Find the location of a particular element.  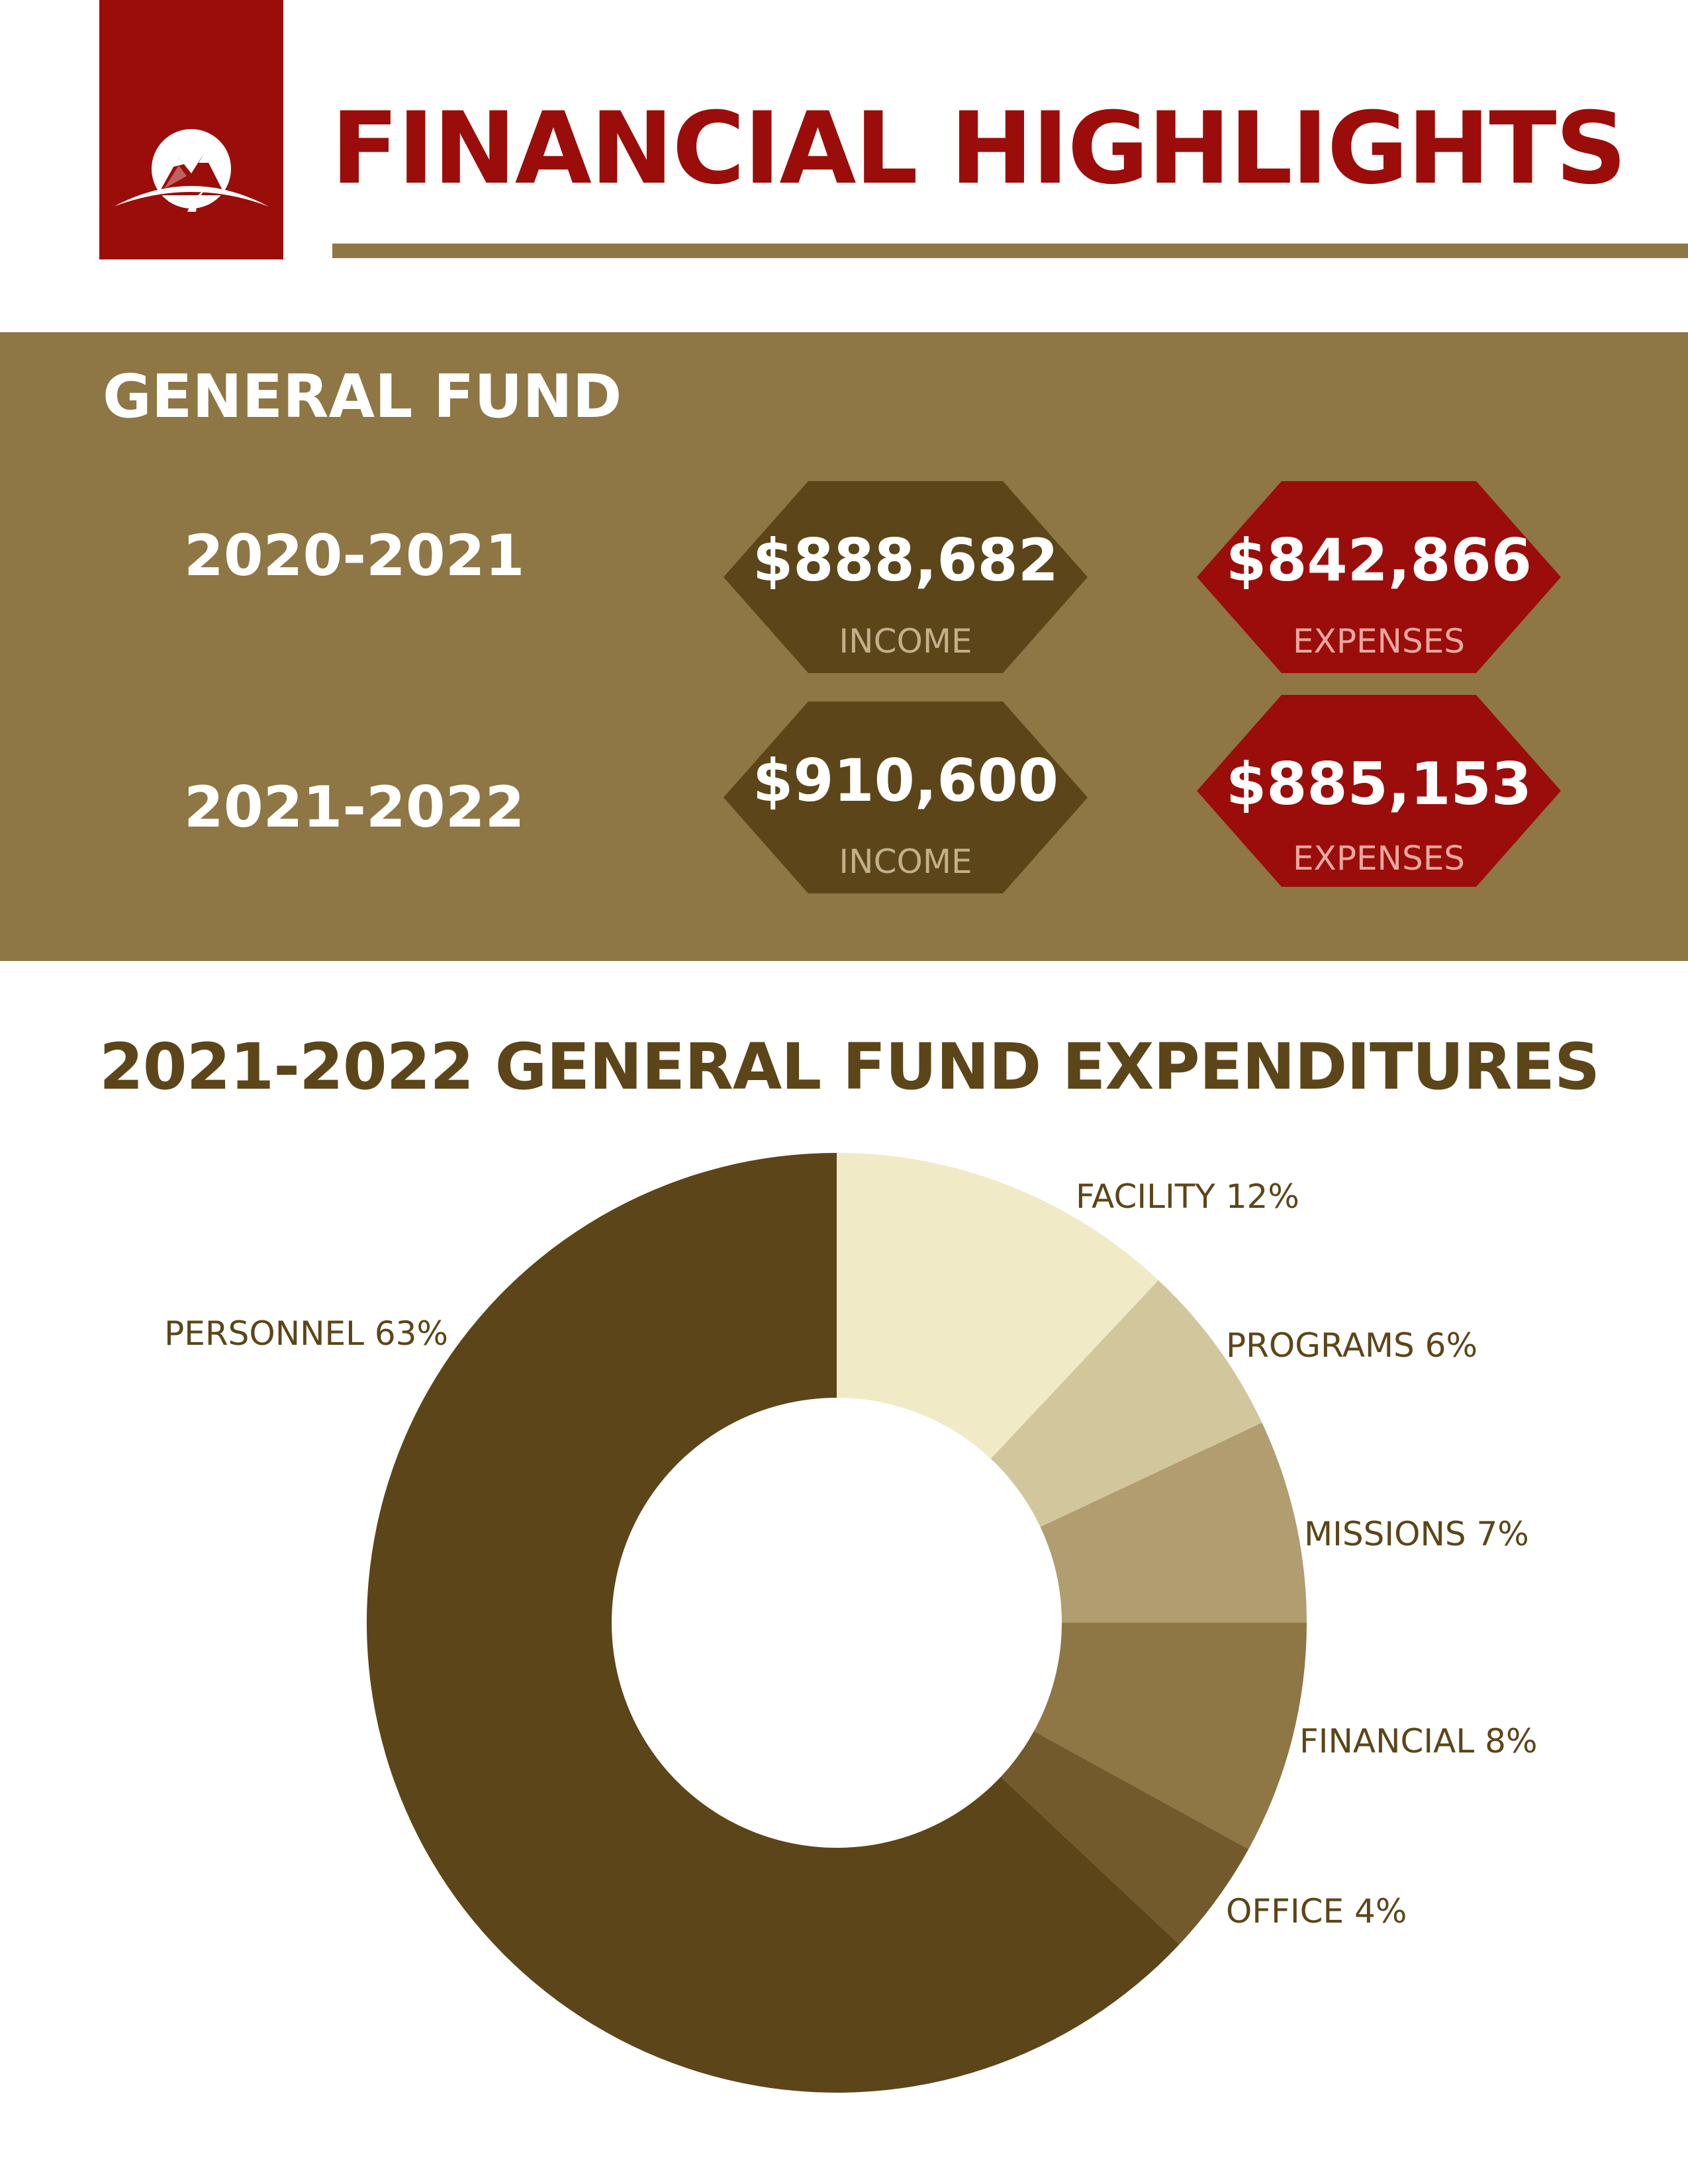

mountain-logo-icon is located at coordinates (191, 171).